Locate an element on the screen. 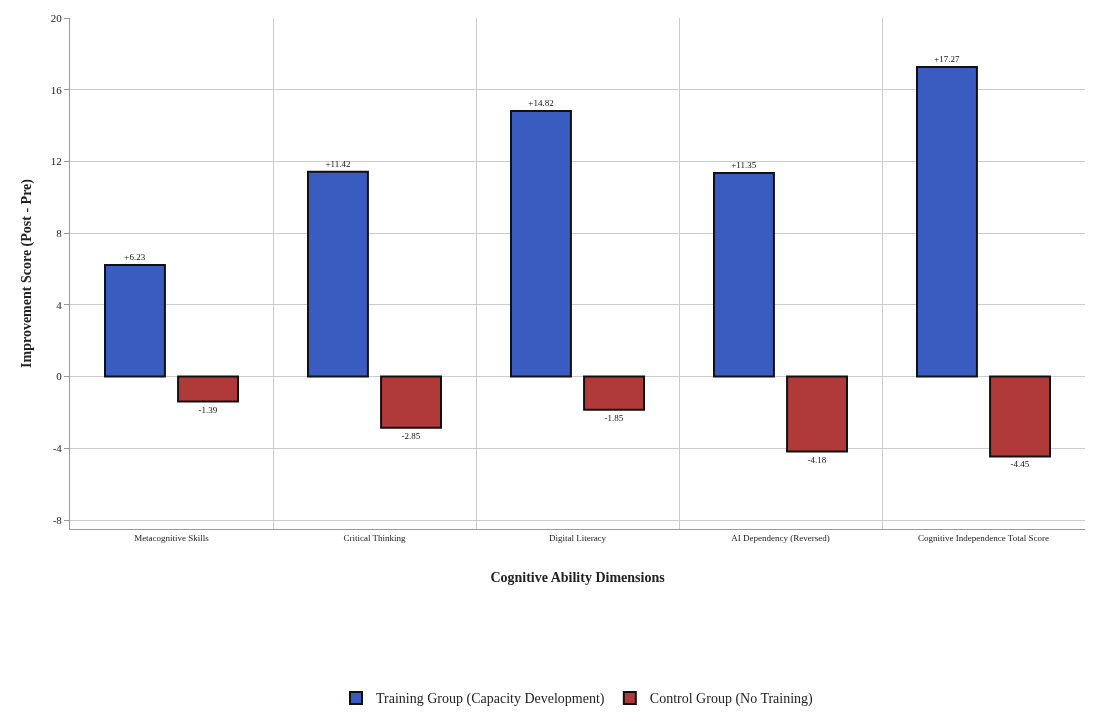 Image resolution: width=1105 pixels, height=726 pixels. x-axis-title: Cognitive Ability Dimensions is located at coordinates (578, 578).